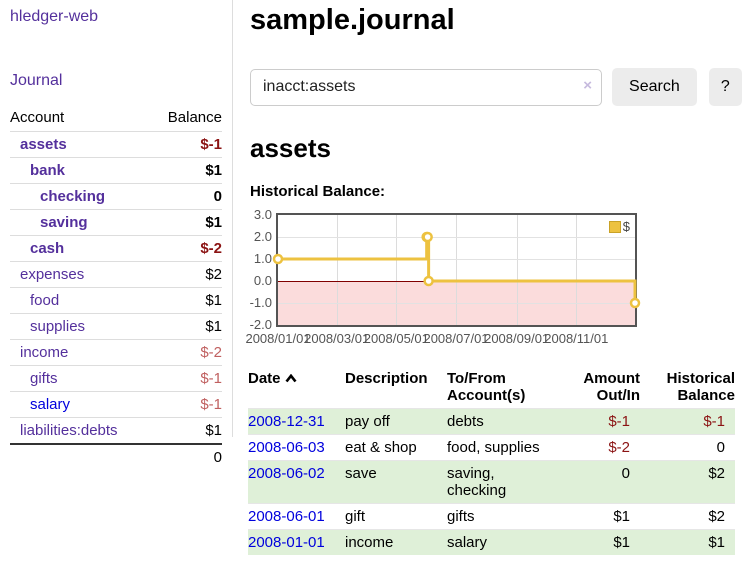  What do you see at coordinates (337, 338) in the screenshot?
I see `chart-x-tick-label: 2008/03/01` at bounding box center [337, 338].